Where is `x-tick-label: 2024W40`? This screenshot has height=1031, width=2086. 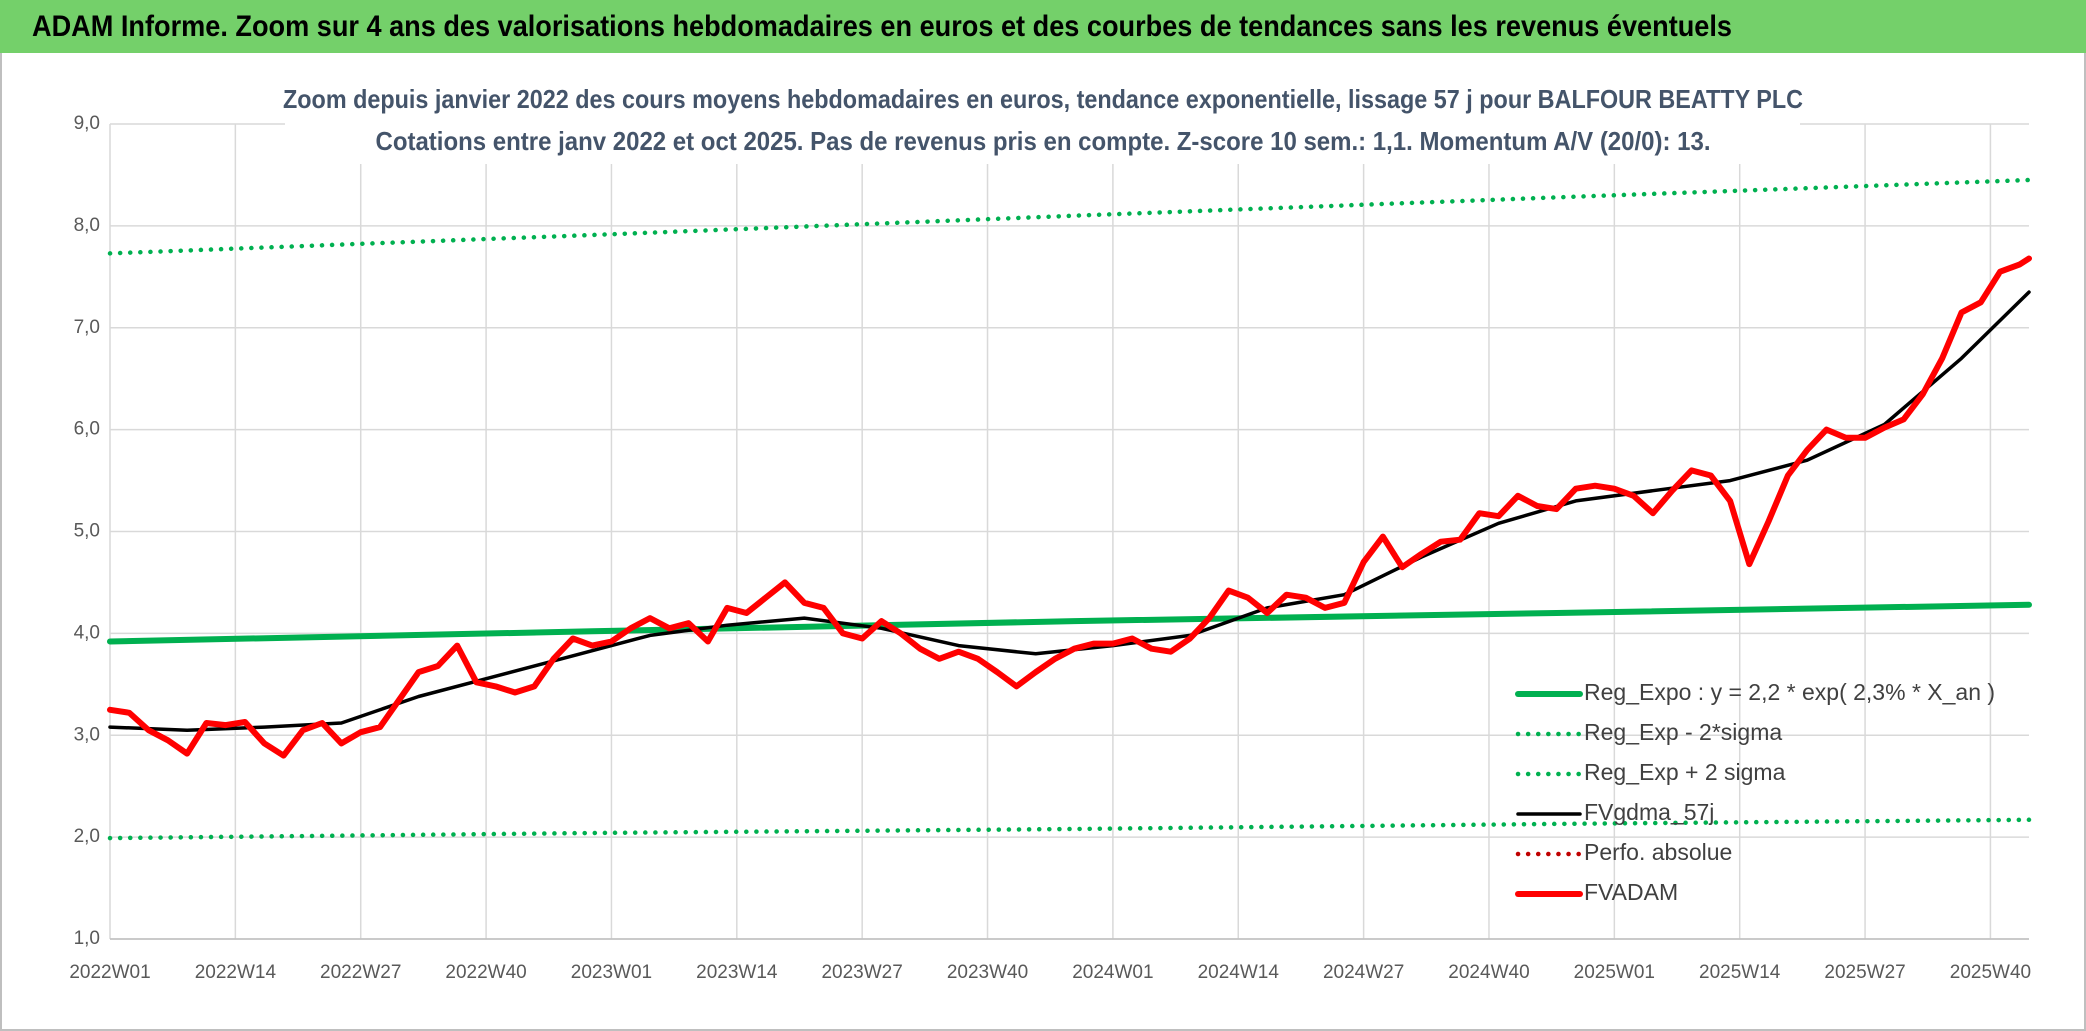
x-tick-label: 2024W40 is located at coordinates (1488, 972).